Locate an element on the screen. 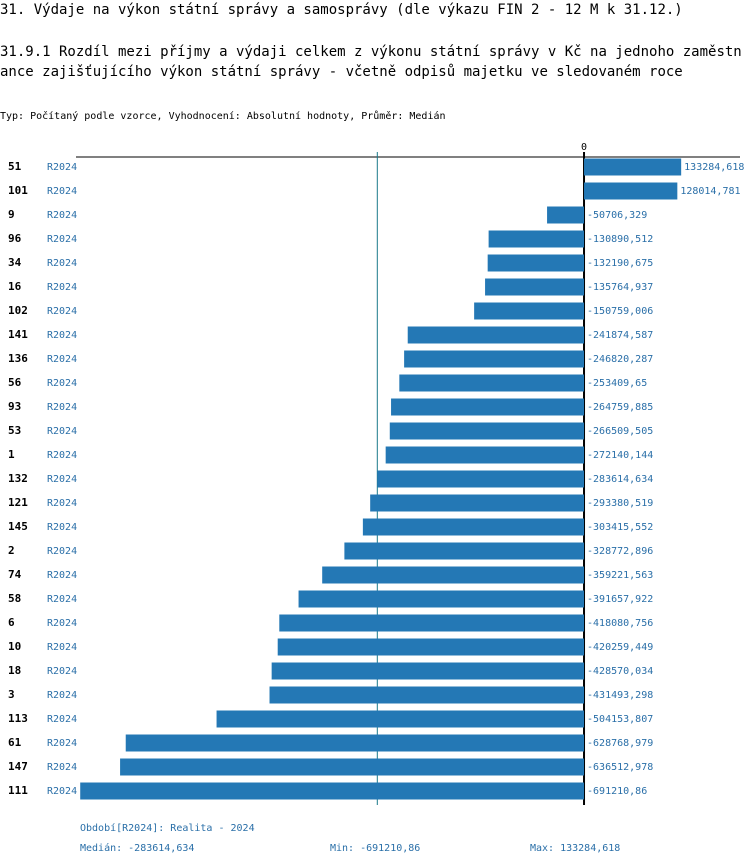 This screenshot has width=750, height=866. category-label: 3 is located at coordinates (11, 694).